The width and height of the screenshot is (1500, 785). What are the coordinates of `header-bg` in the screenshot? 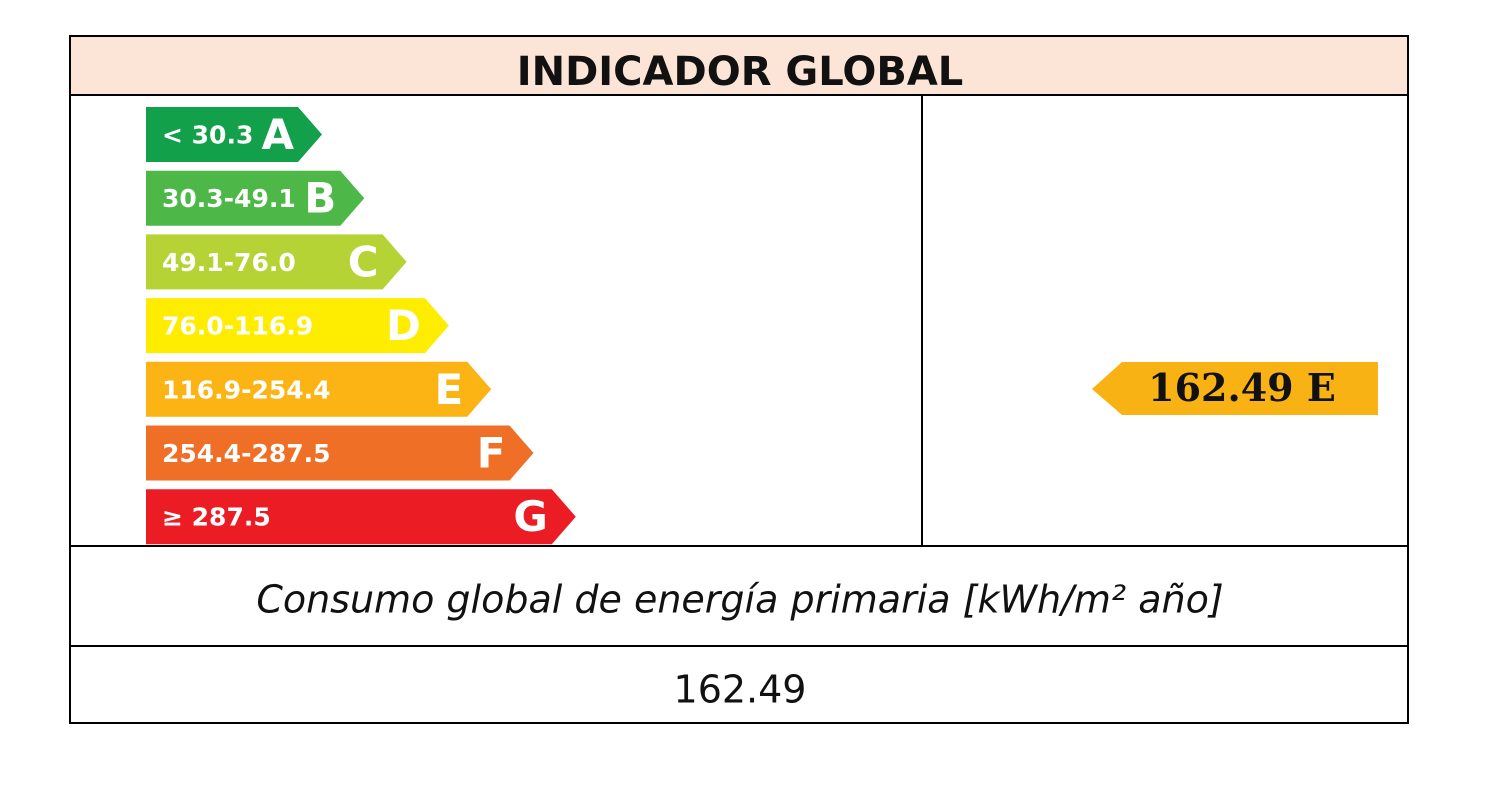 It's located at (739, 65).